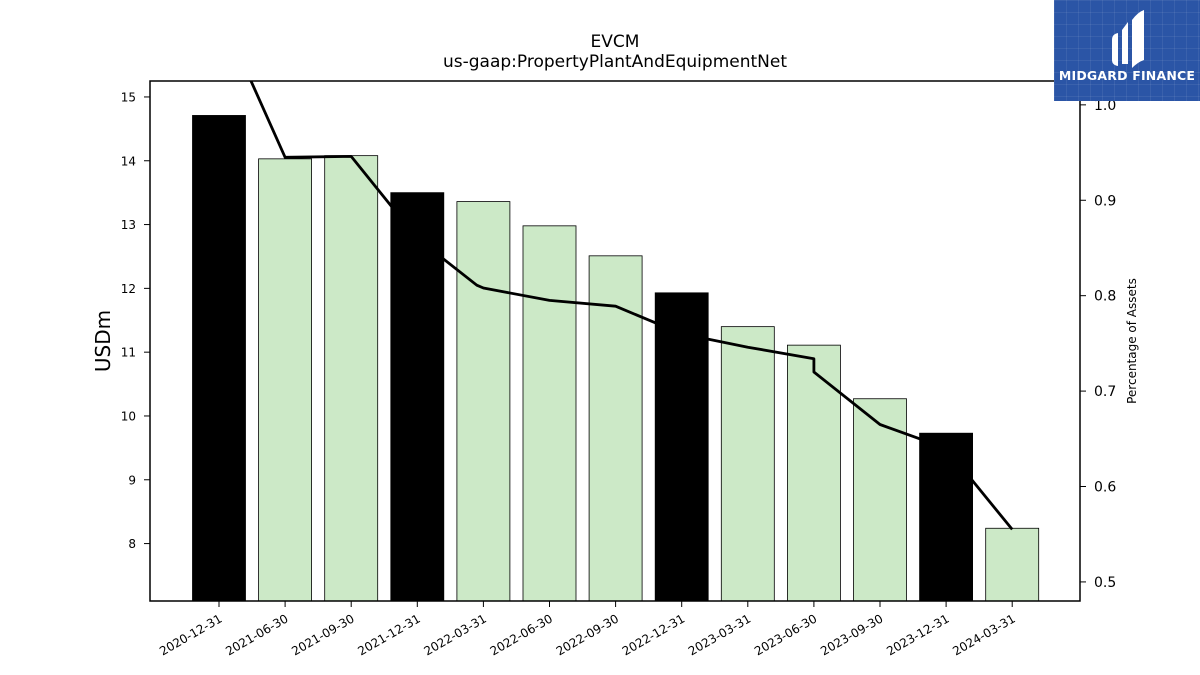  Describe the element at coordinates (132, 544) in the screenshot. I see `y-tick-label: 8` at that location.